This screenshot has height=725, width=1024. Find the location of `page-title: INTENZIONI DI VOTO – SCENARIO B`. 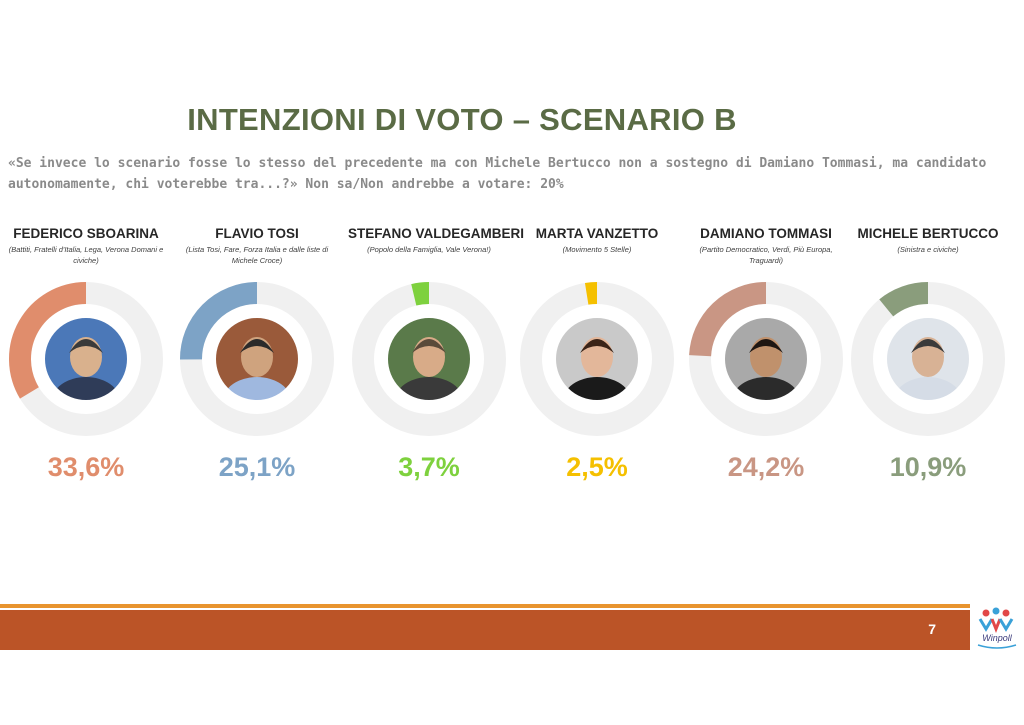

page-title: INTENZIONI DI VOTO – SCENARIO B is located at coordinates (462, 119).